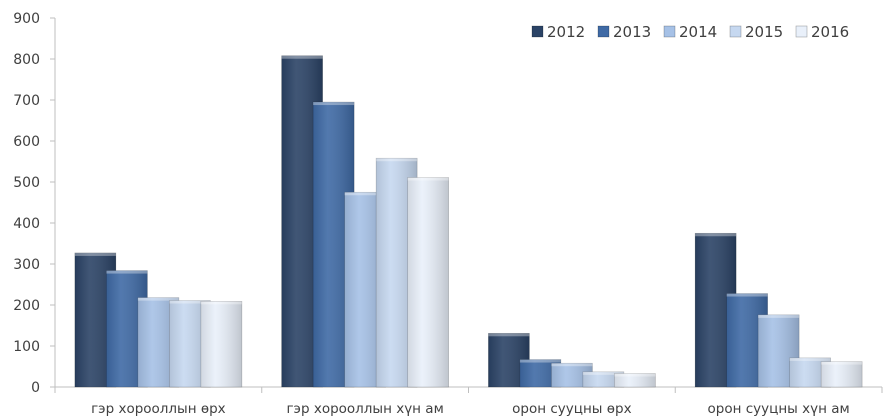 The height and width of the screenshot is (419, 887). Describe the element at coordinates (566, 32) in the screenshot. I see `legend-label: 2012` at that location.